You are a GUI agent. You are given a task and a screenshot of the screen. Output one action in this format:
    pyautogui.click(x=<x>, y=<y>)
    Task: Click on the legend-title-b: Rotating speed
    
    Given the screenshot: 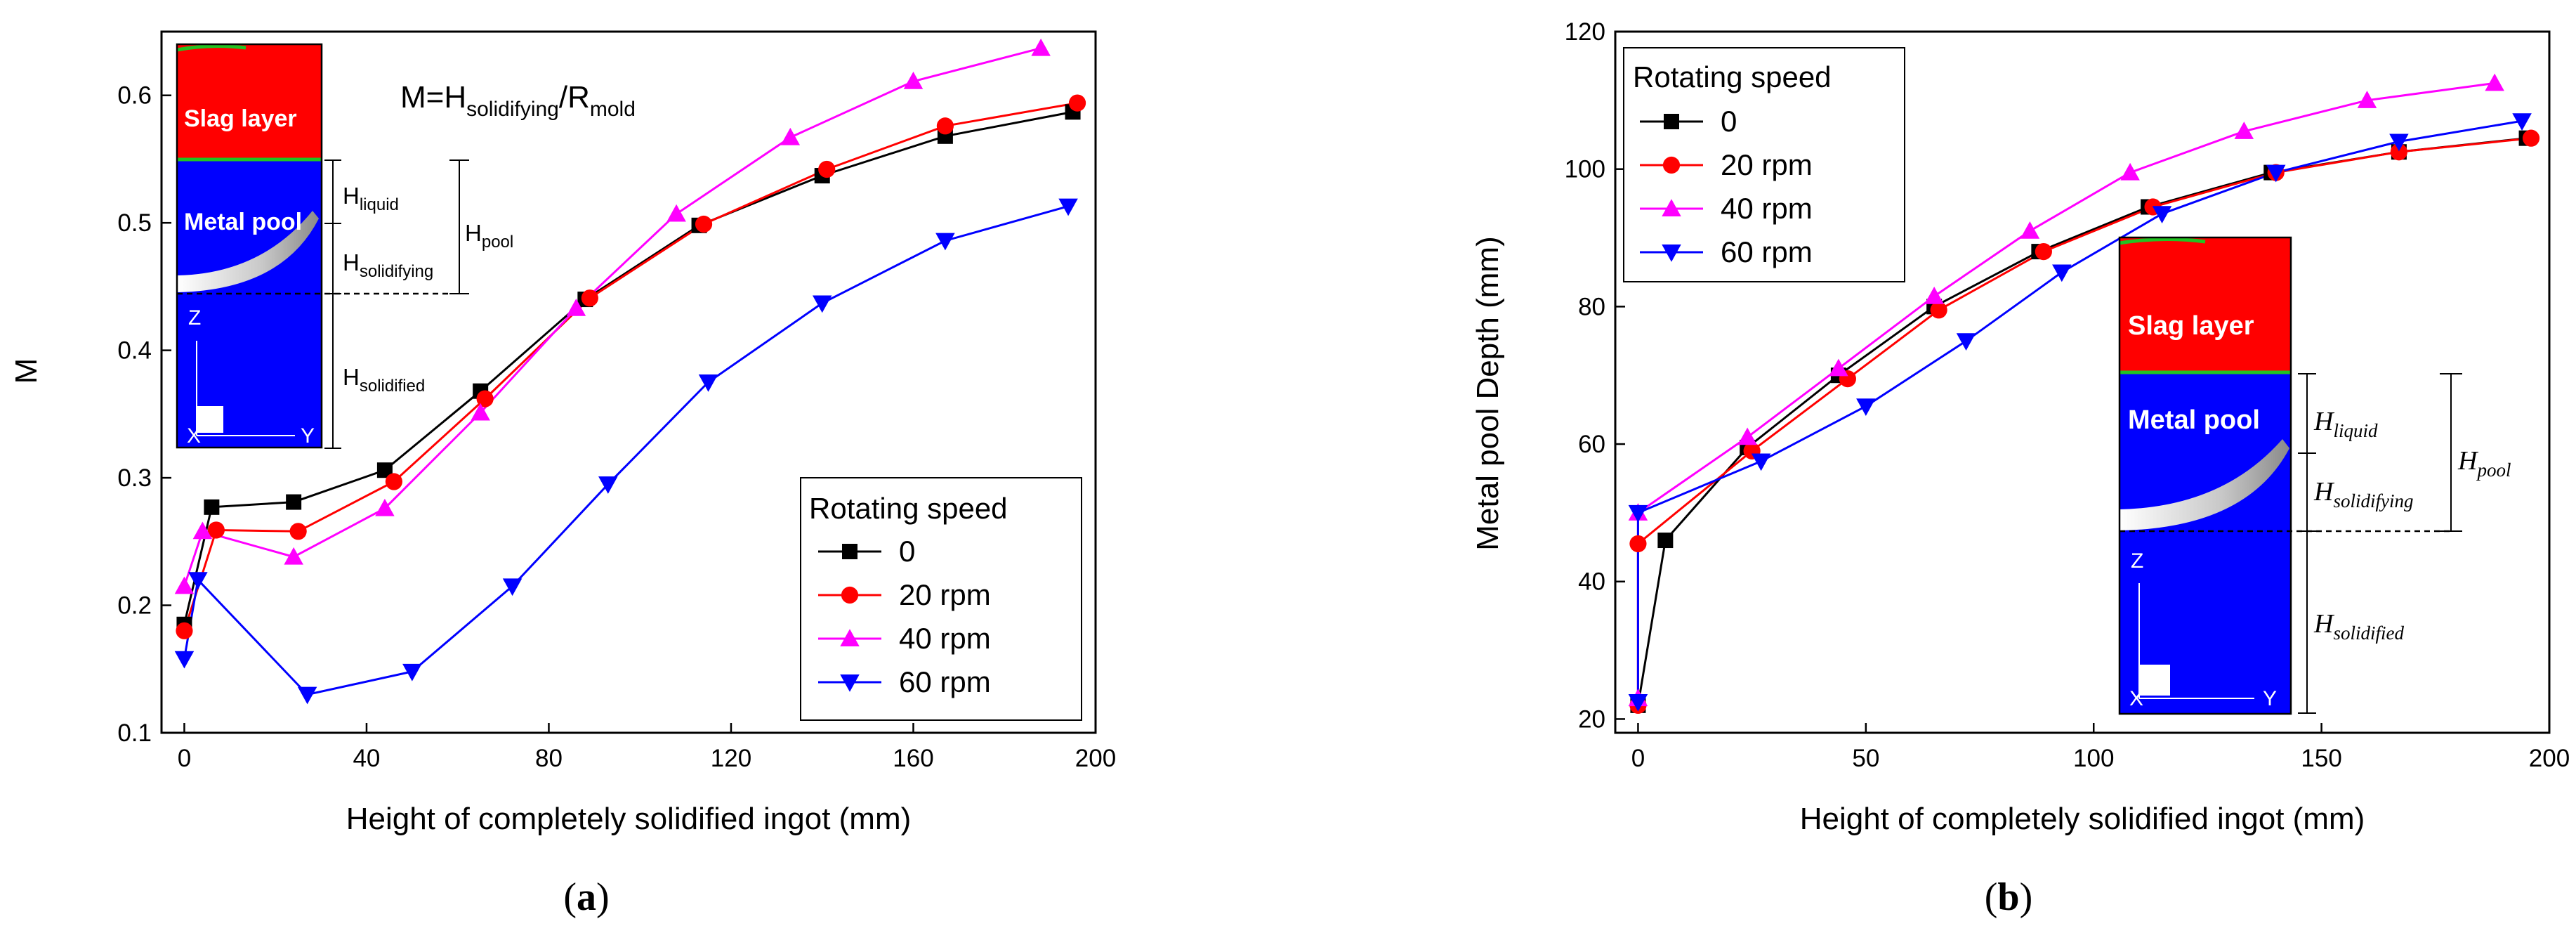 What is the action you would take?
    pyautogui.click(x=1732, y=76)
    